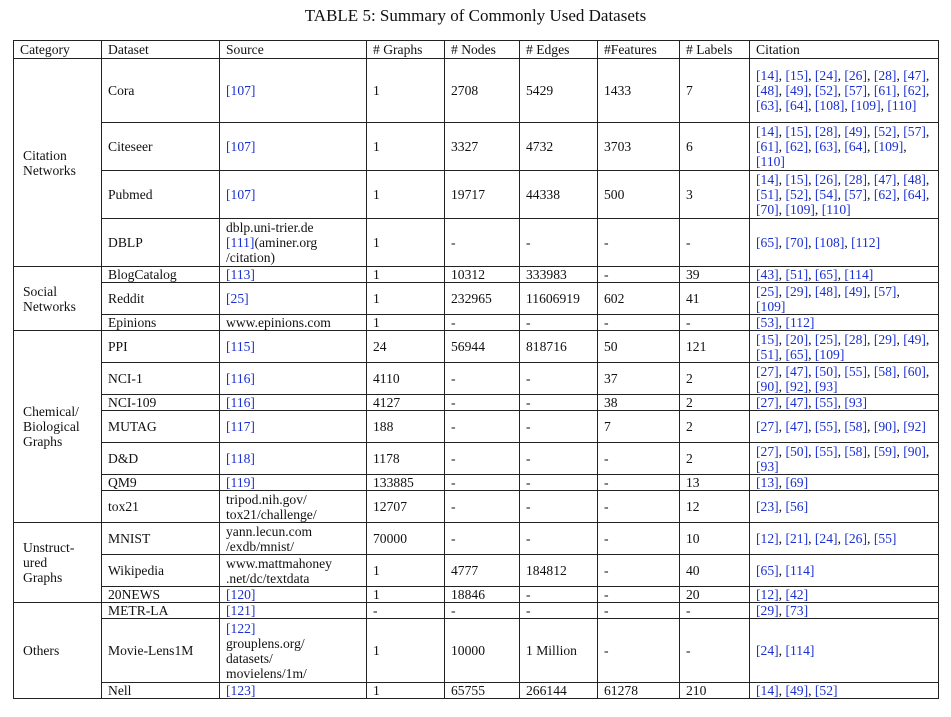 This screenshot has height=717, width=951. What do you see at coordinates (885, 451) in the screenshot?
I see `citation-ref-link: [59]` at bounding box center [885, 451].